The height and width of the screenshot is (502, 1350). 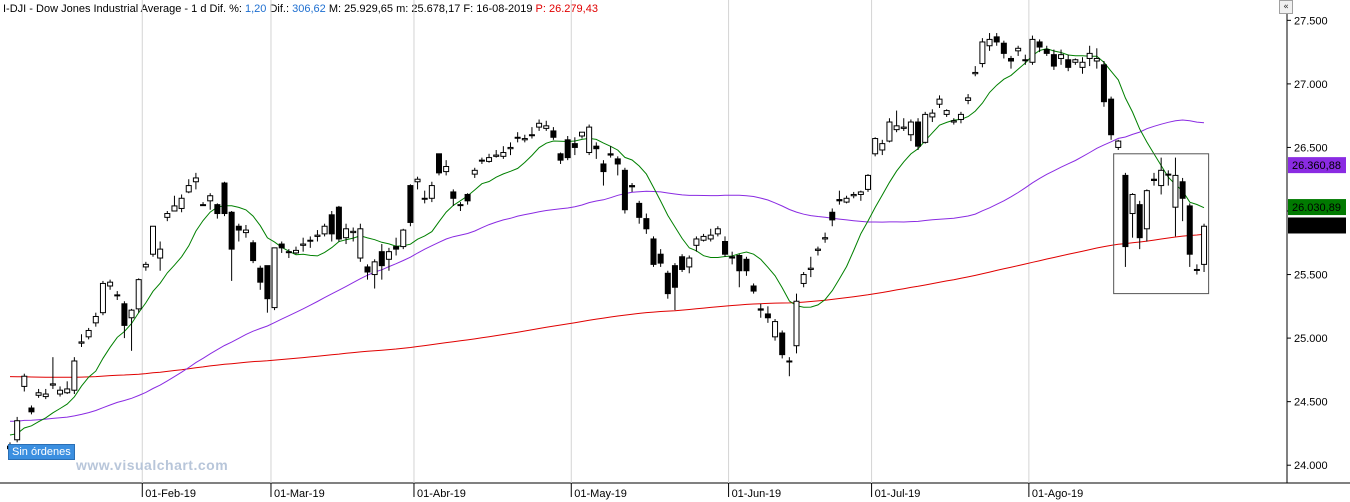 What do you see at coordinates (255, 9) in the screenshot?
I see `dif-pct-value: 1,20` at bounding box center [255, 9].